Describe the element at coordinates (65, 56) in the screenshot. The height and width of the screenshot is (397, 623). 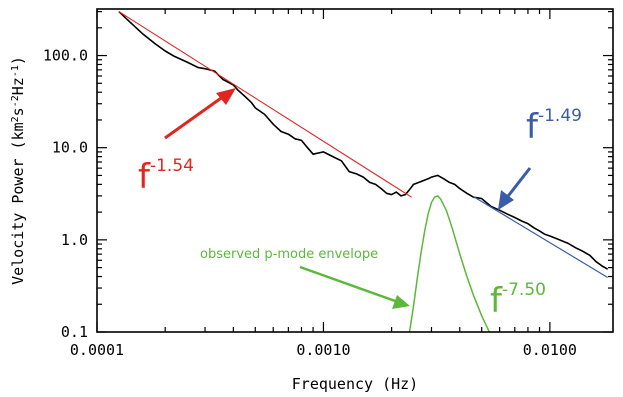
I see `y-tick-label: 100.0` at that location.